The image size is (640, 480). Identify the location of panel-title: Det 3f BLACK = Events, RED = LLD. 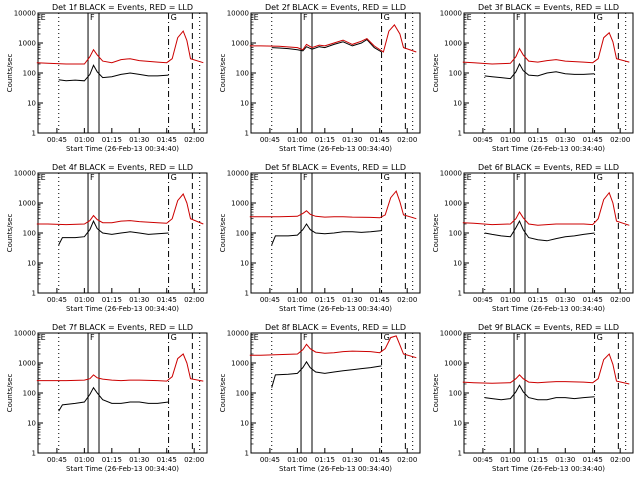
(548, 7).